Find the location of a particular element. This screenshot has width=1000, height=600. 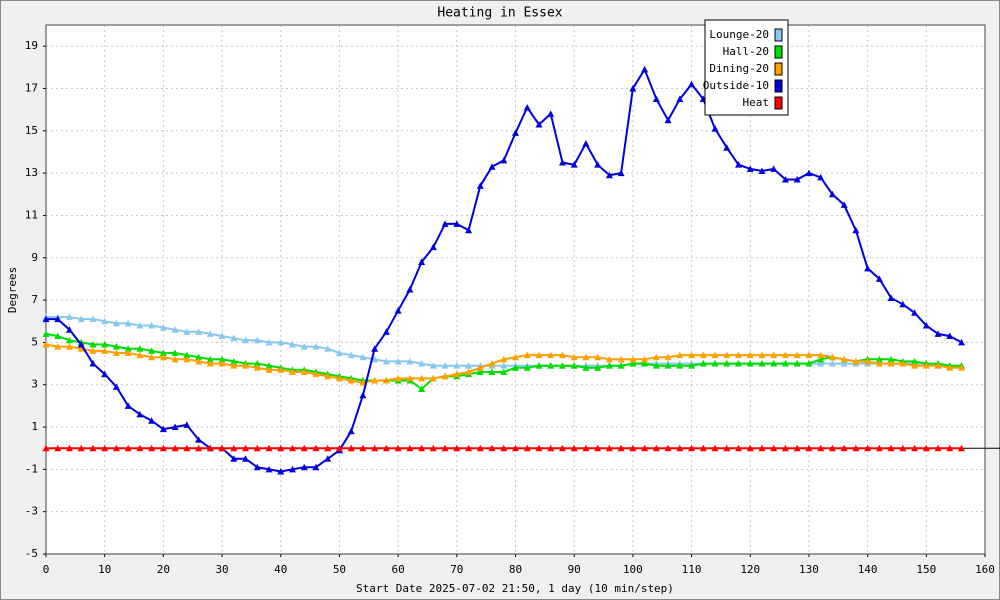

x-tick-label: 0 is located at coordinates (46, 569).